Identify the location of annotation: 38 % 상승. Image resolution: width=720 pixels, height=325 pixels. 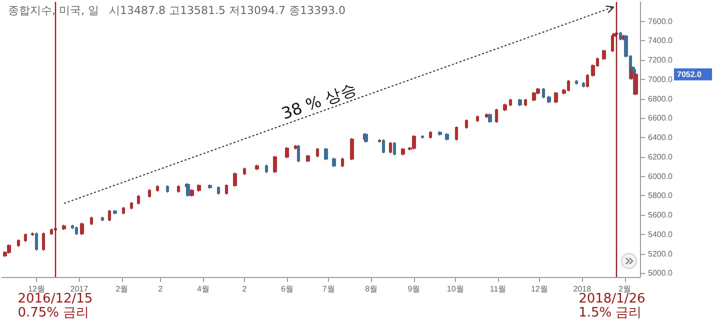
(319, 101).